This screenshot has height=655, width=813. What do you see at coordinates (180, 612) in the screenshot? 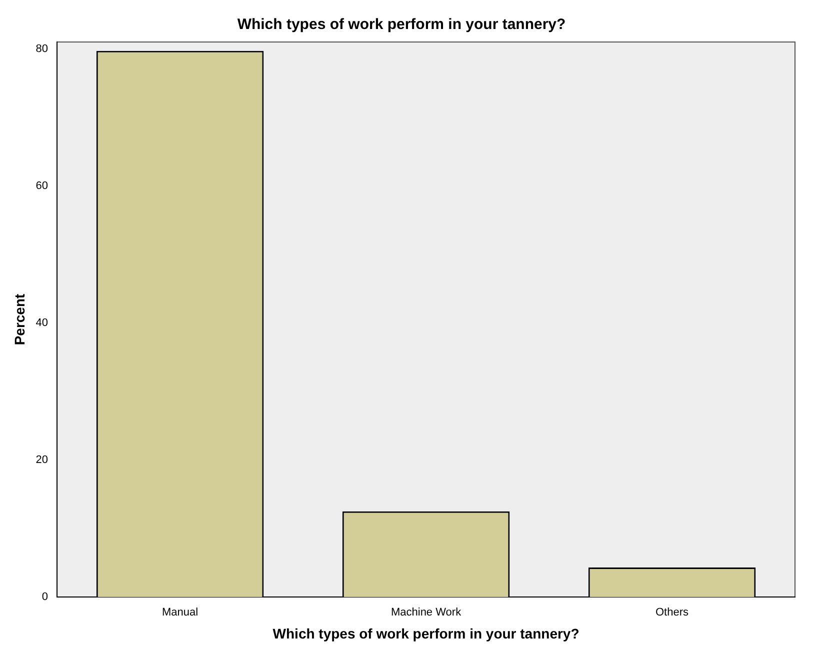
I see `x-tick-label: Manual` at bounding box center [180, 612].